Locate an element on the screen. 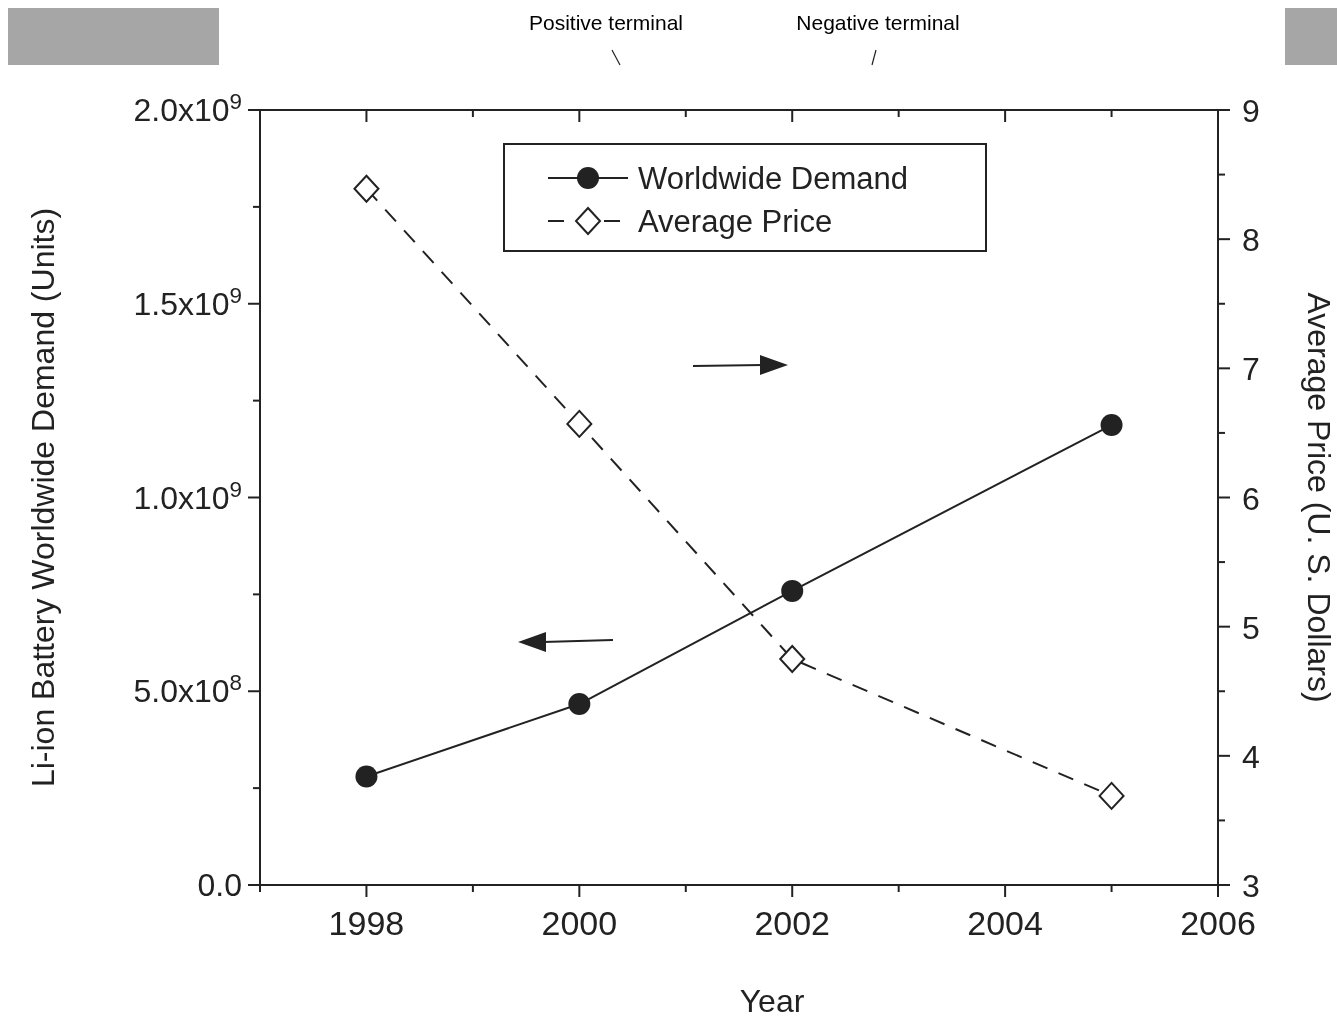 The image size is (1337, 1020). y-axis-title: Li-ion Battery Worldwide Demand (Units) is located at coordinates (43, 497).